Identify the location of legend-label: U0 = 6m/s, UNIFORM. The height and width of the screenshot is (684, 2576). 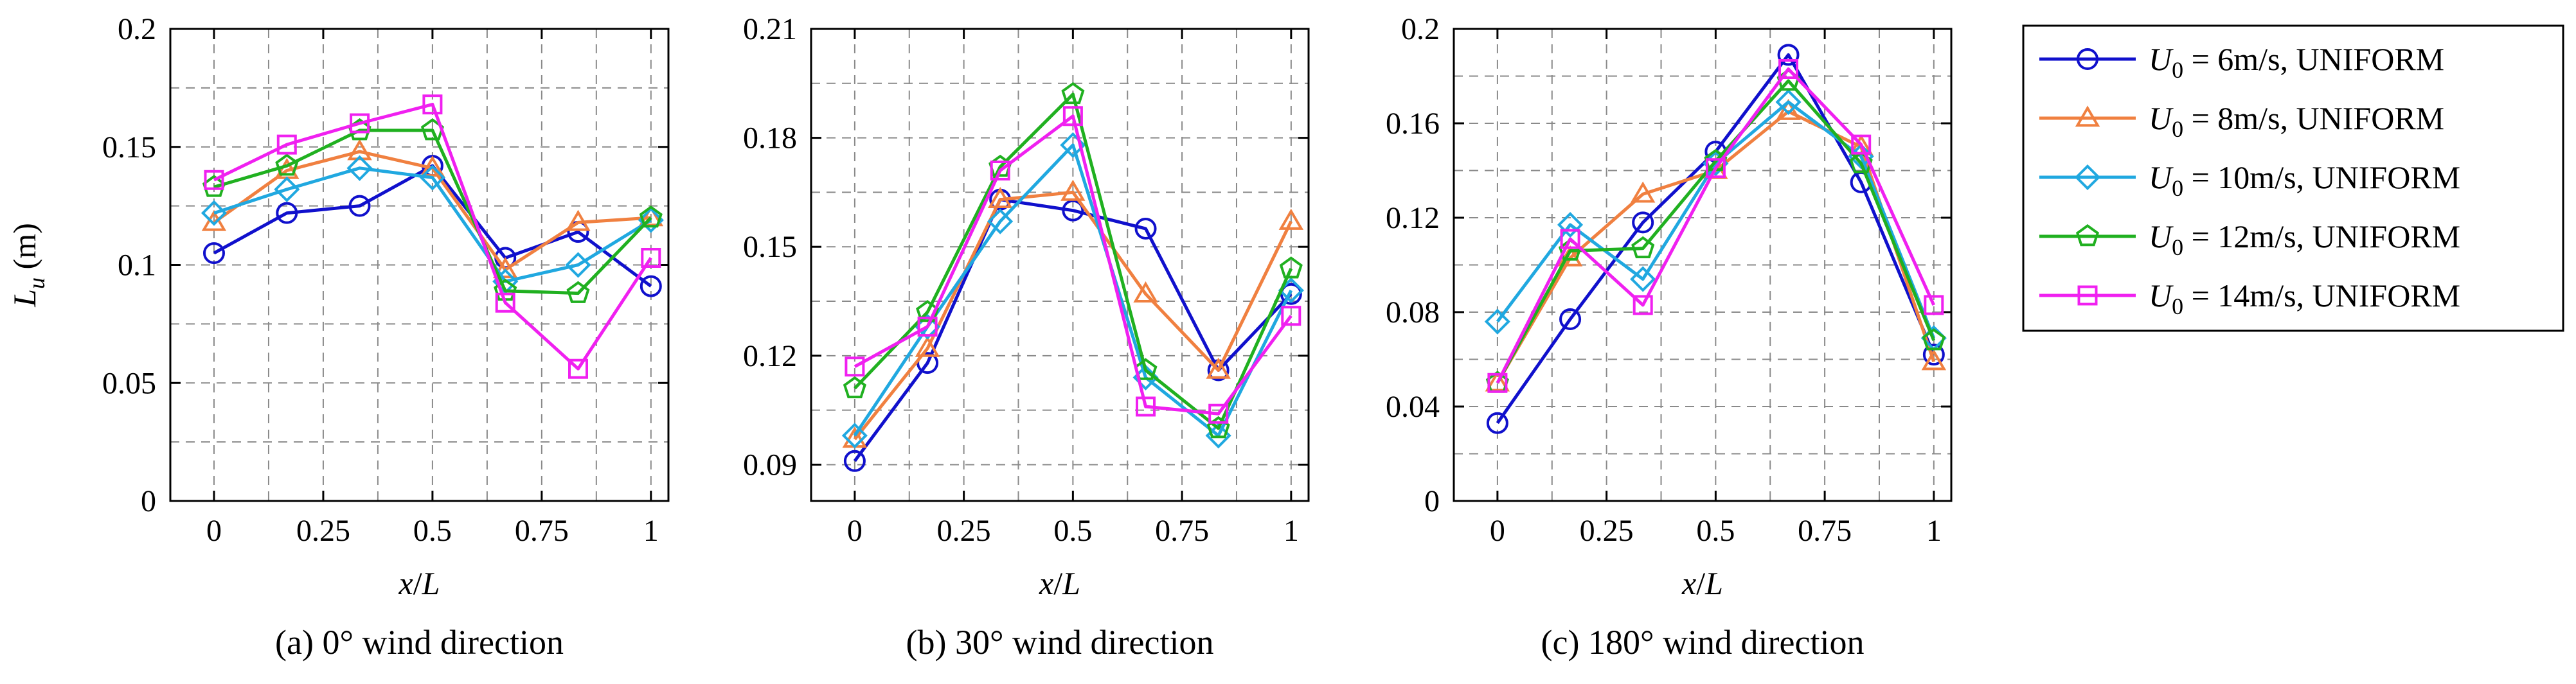
(2296, 62).